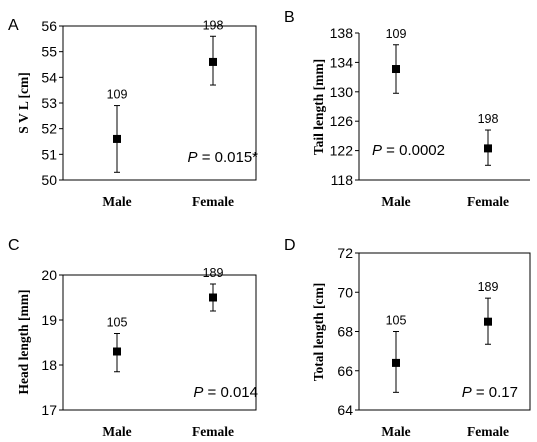 The image size is (537, 442). Describe the element at coordinates (225, 392) in the screenshot. I see `p-value-label: P = 0.014` at that location.